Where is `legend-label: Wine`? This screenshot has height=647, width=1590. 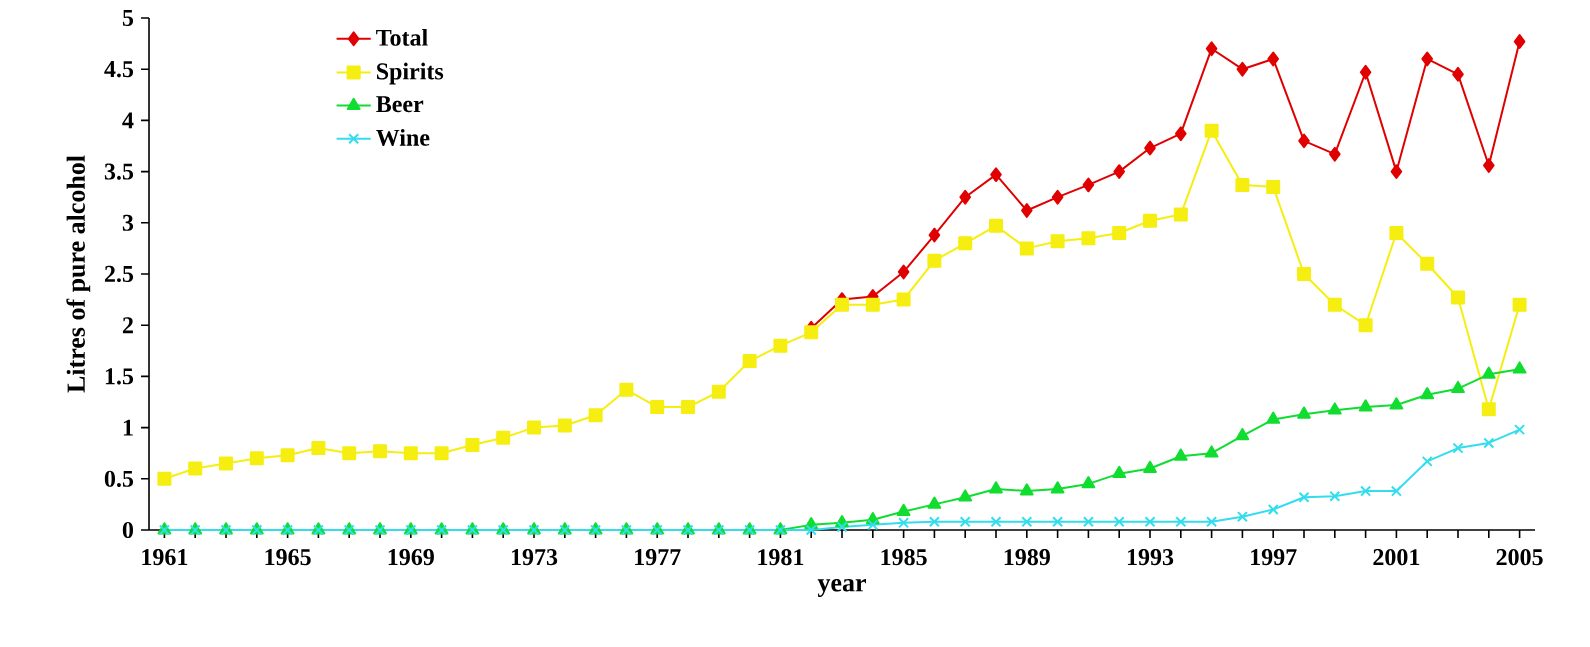 legend-label: Wine is located at coordinates (403, 137).